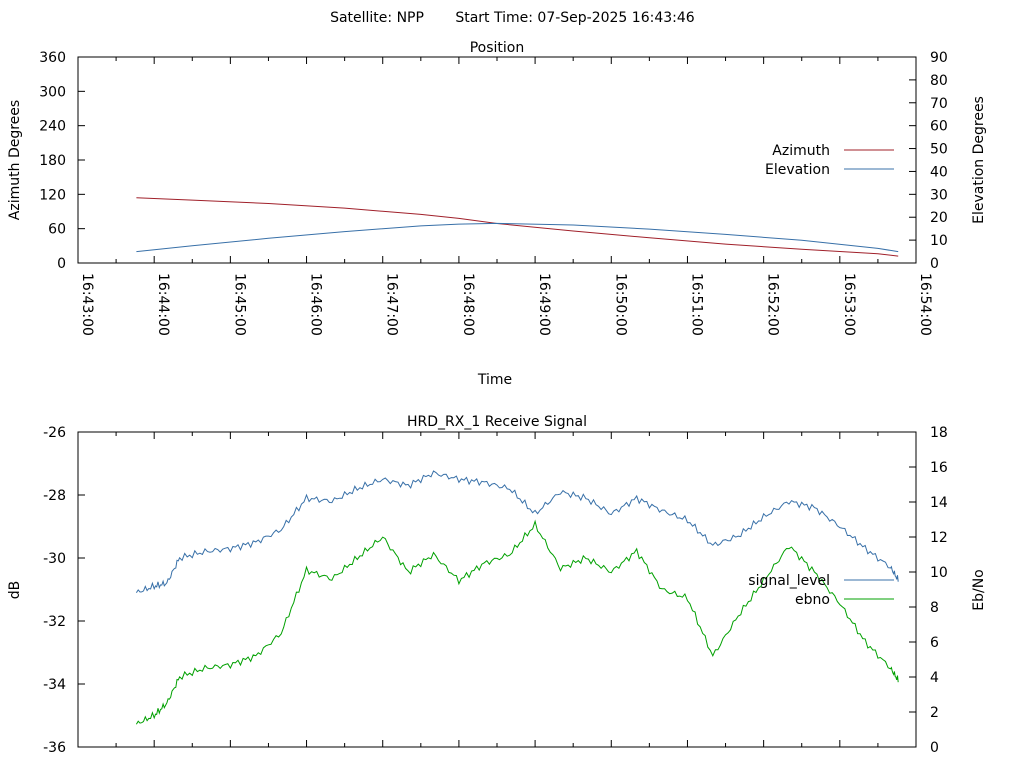 The width and height of the screenshot is (1024, 768). Describe the element at coordinates (939, 58) in the screenshot. I see `y2-tick-label: 90` at that location.